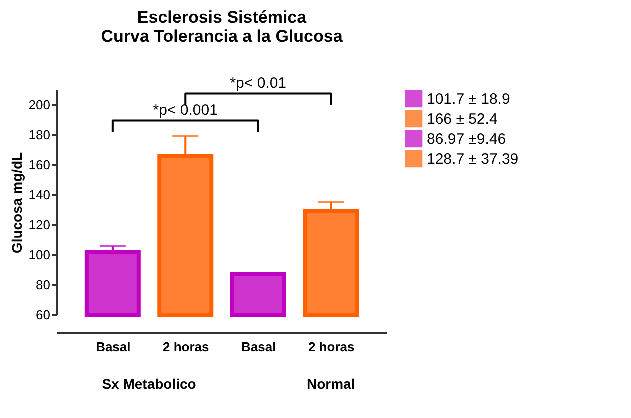 The height and width of the screenshot is (418, 631). I want to click on text: Normal, so click(331, 384).